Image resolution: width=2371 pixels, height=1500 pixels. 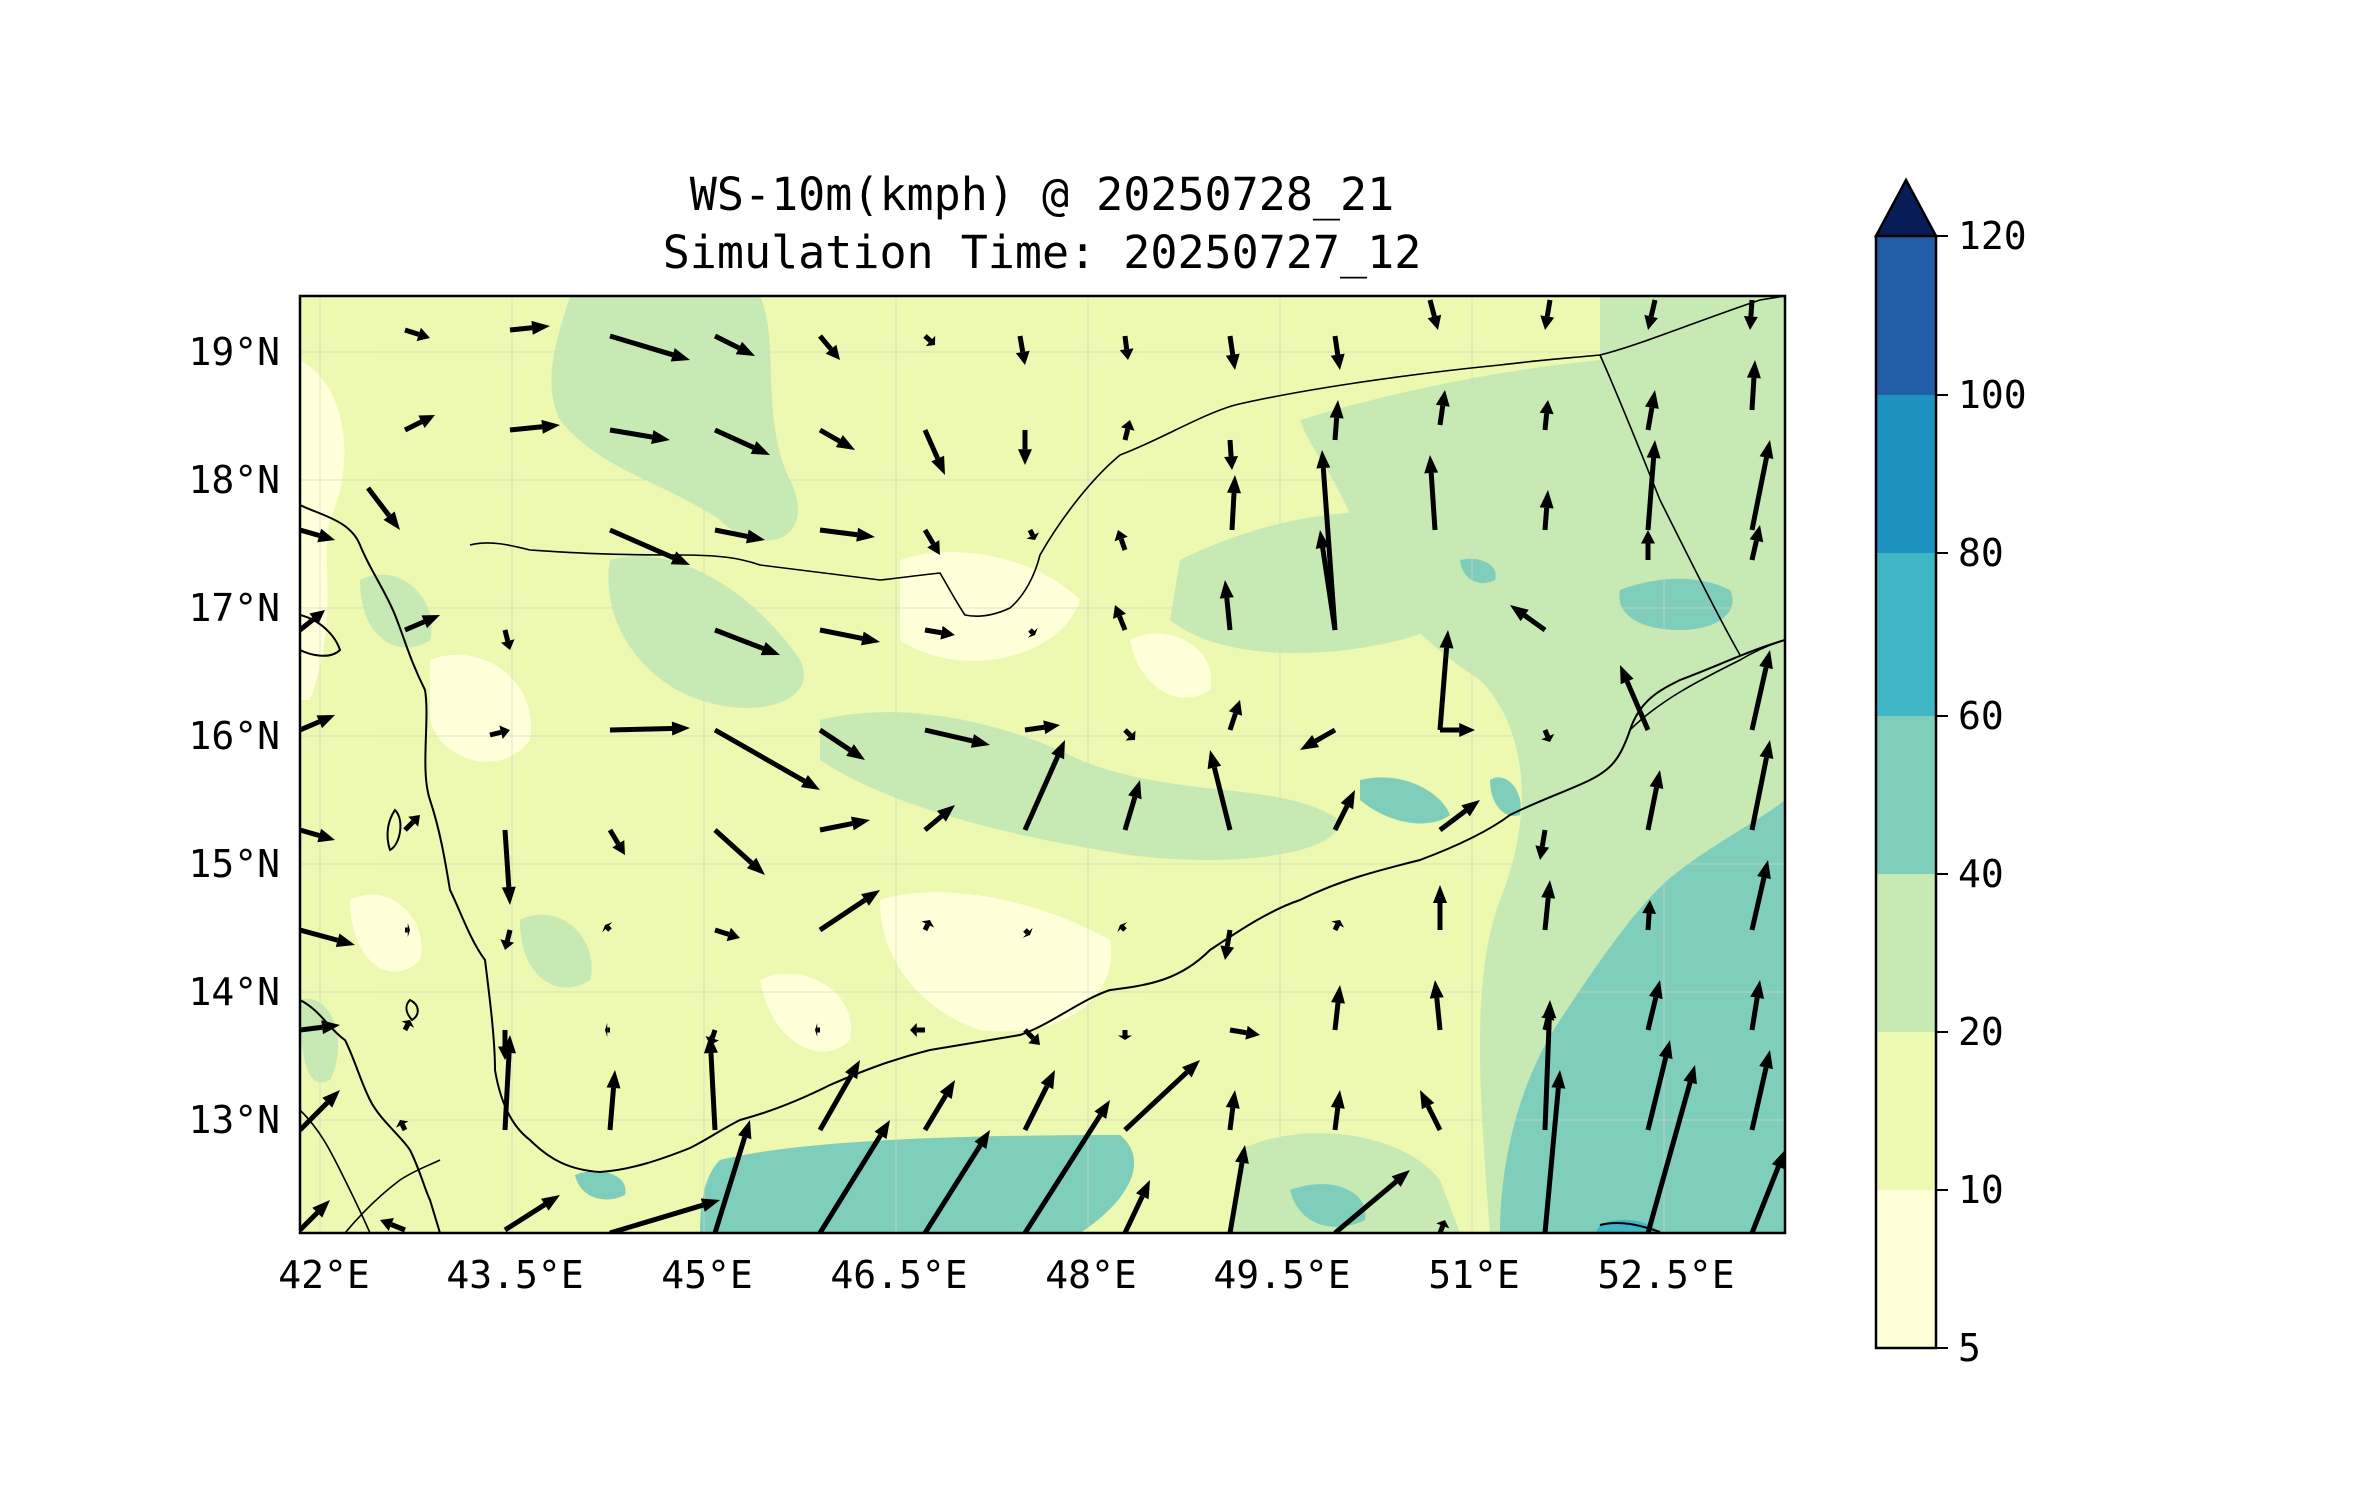 I want to click on map-title: WS-10m(kmph) @ 20250728_21, so click(x=1042, y=194).